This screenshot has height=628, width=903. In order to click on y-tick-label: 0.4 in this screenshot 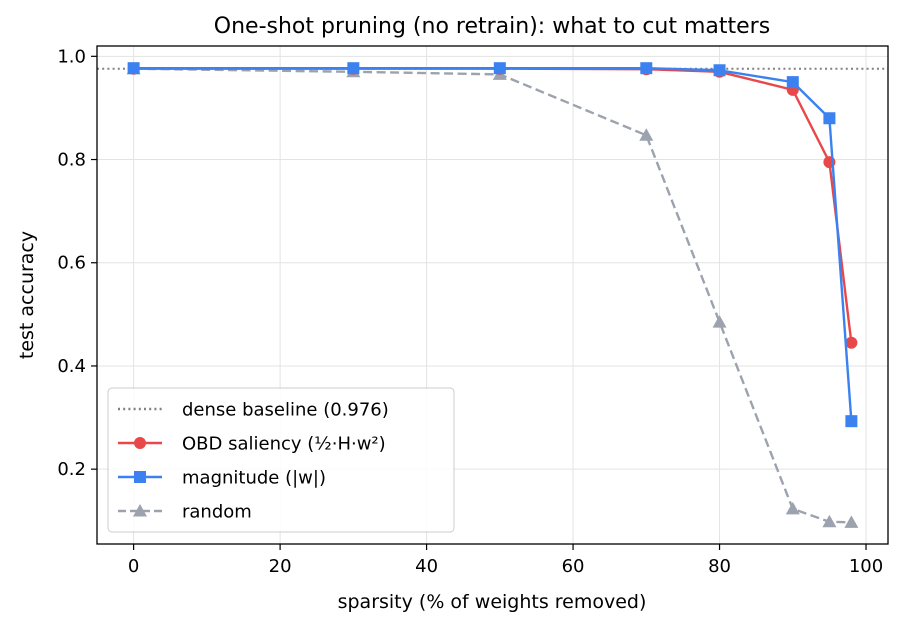, I will do `click(71, 366)`.